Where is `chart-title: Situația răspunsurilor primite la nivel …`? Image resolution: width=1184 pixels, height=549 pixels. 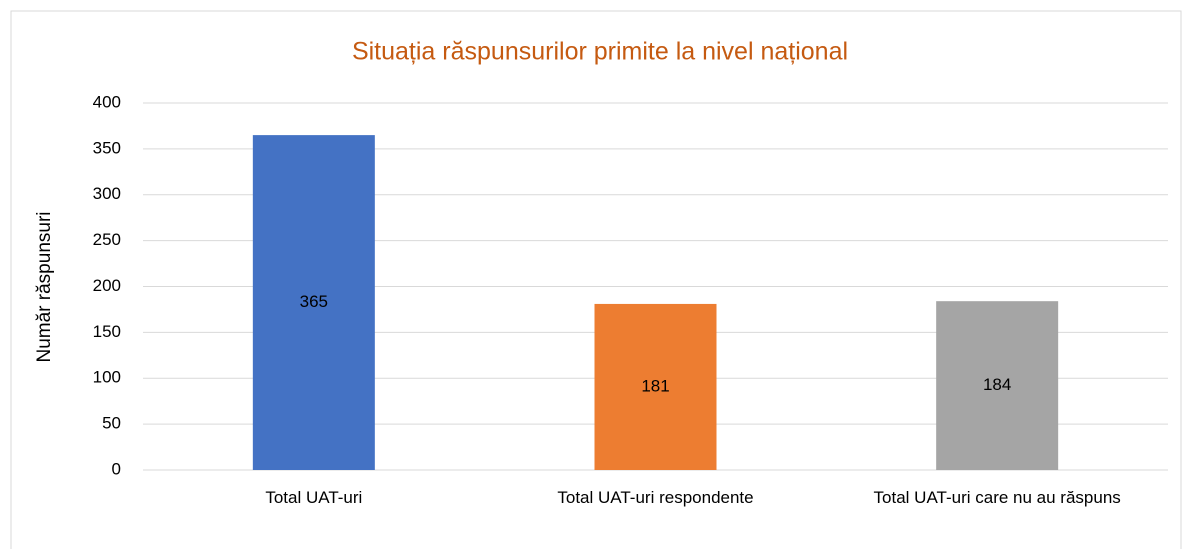
chart-title: Situația răspunsurilor primite la nivel … is located at coordinates (600, 52).